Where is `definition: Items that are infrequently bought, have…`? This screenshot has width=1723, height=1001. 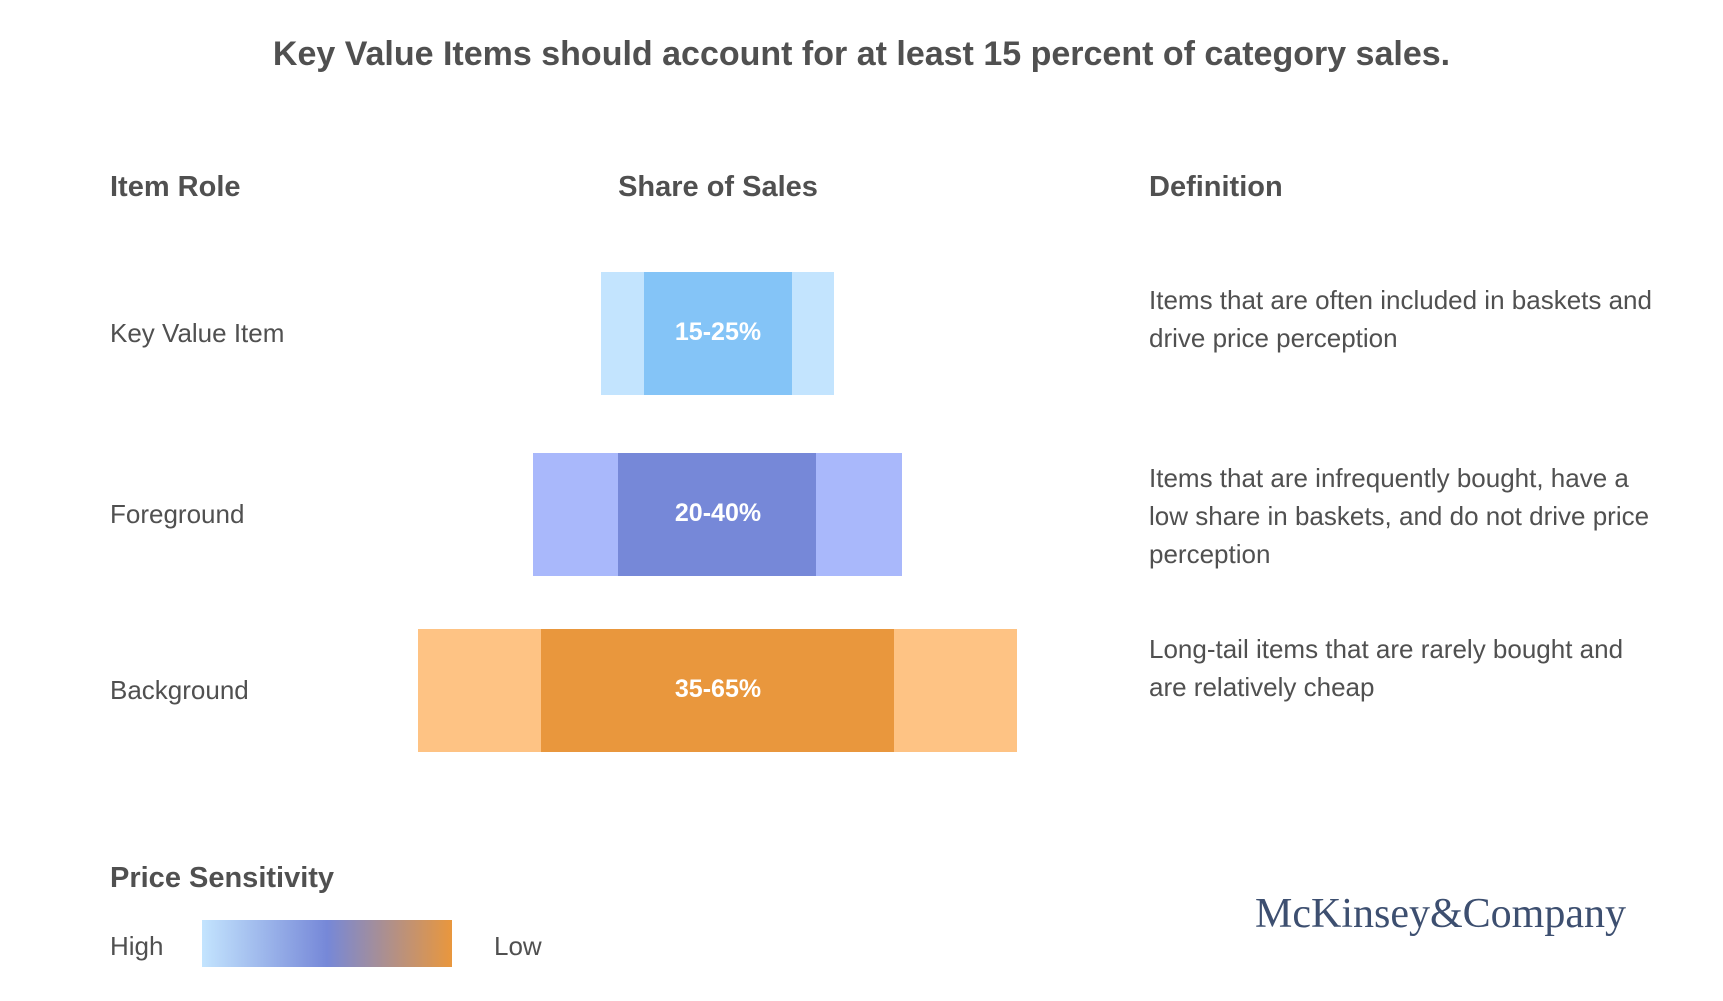
definition: Items that are infrequently bought, have… is located at coordinates (1399, 516).